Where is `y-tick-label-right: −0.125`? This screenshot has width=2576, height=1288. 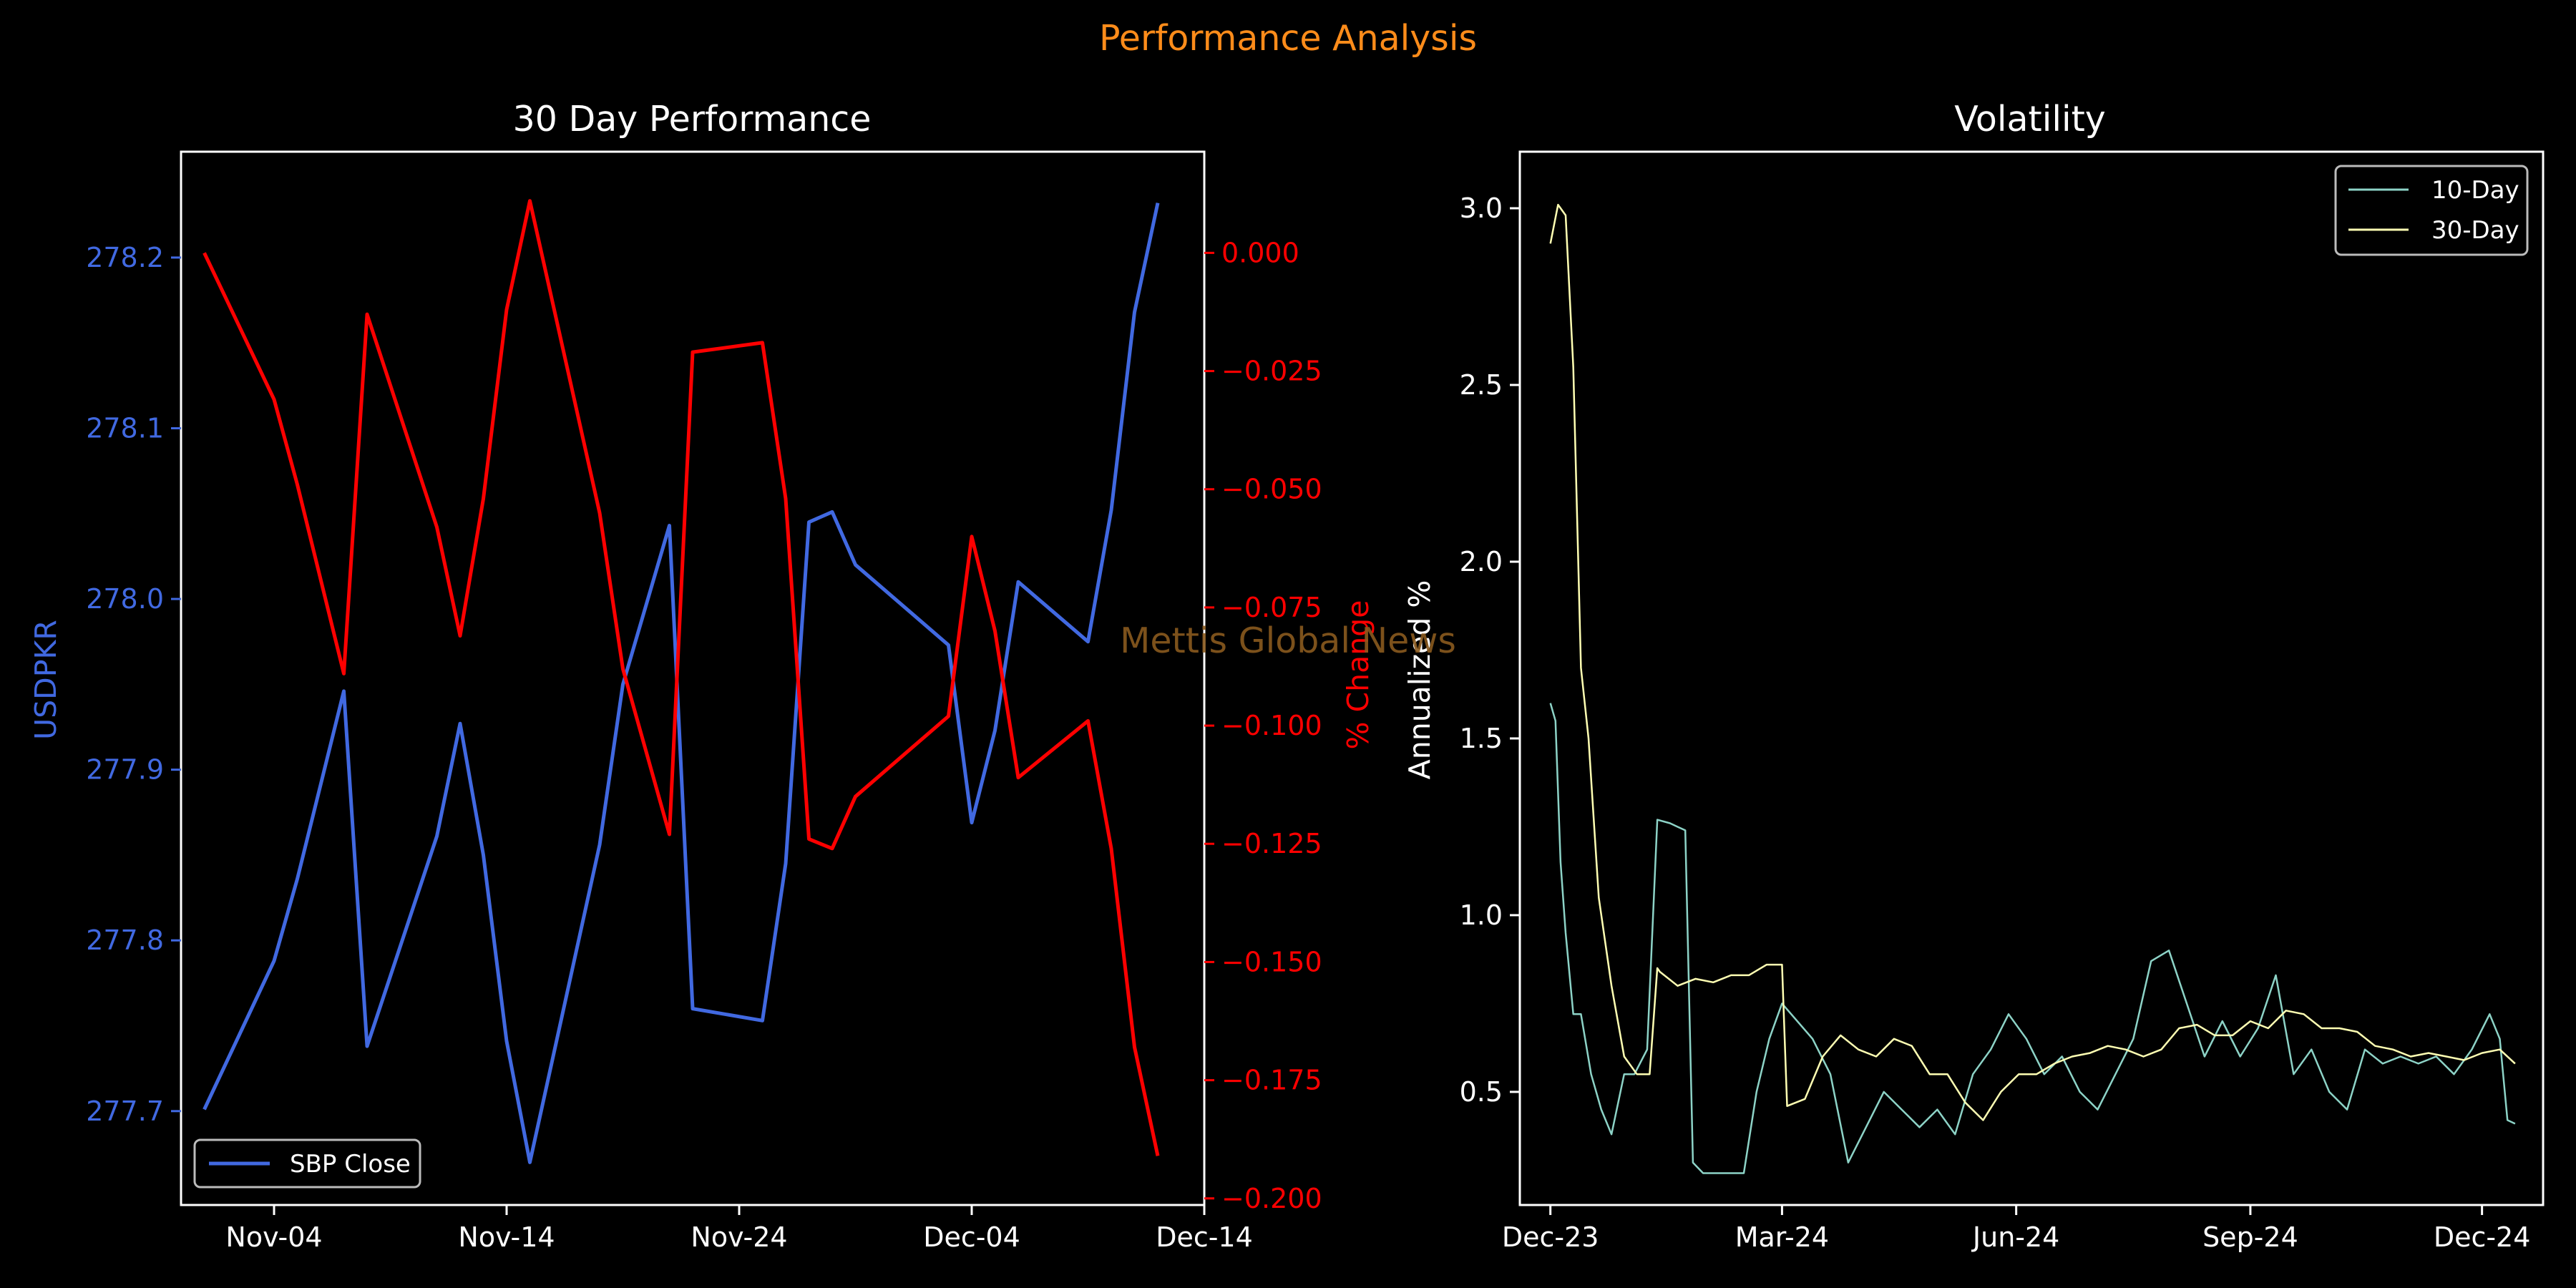
y-tick-label-right: −0.125 is located at coordinates (1271, 843).